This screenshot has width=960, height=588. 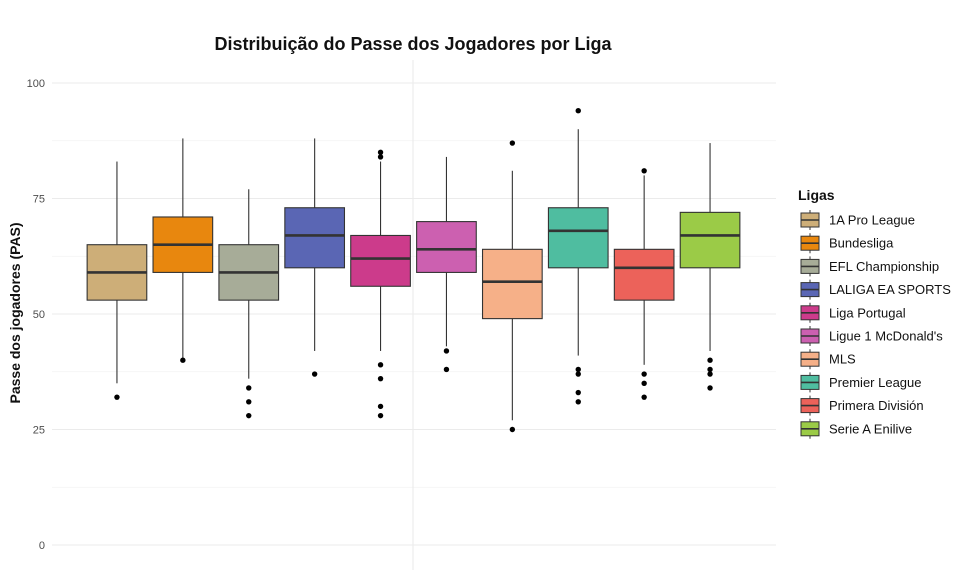 I want to click on box-1a-pro-league, so click(x=117, y=280).